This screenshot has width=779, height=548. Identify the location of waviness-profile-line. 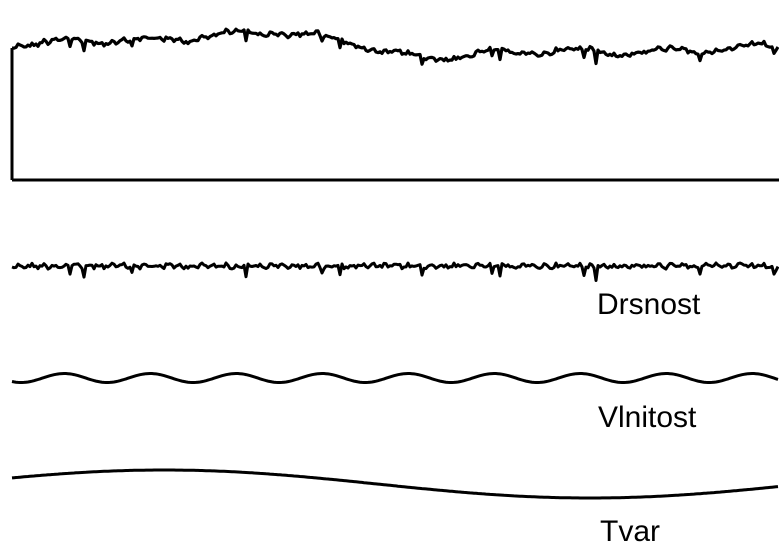
(395, 378).